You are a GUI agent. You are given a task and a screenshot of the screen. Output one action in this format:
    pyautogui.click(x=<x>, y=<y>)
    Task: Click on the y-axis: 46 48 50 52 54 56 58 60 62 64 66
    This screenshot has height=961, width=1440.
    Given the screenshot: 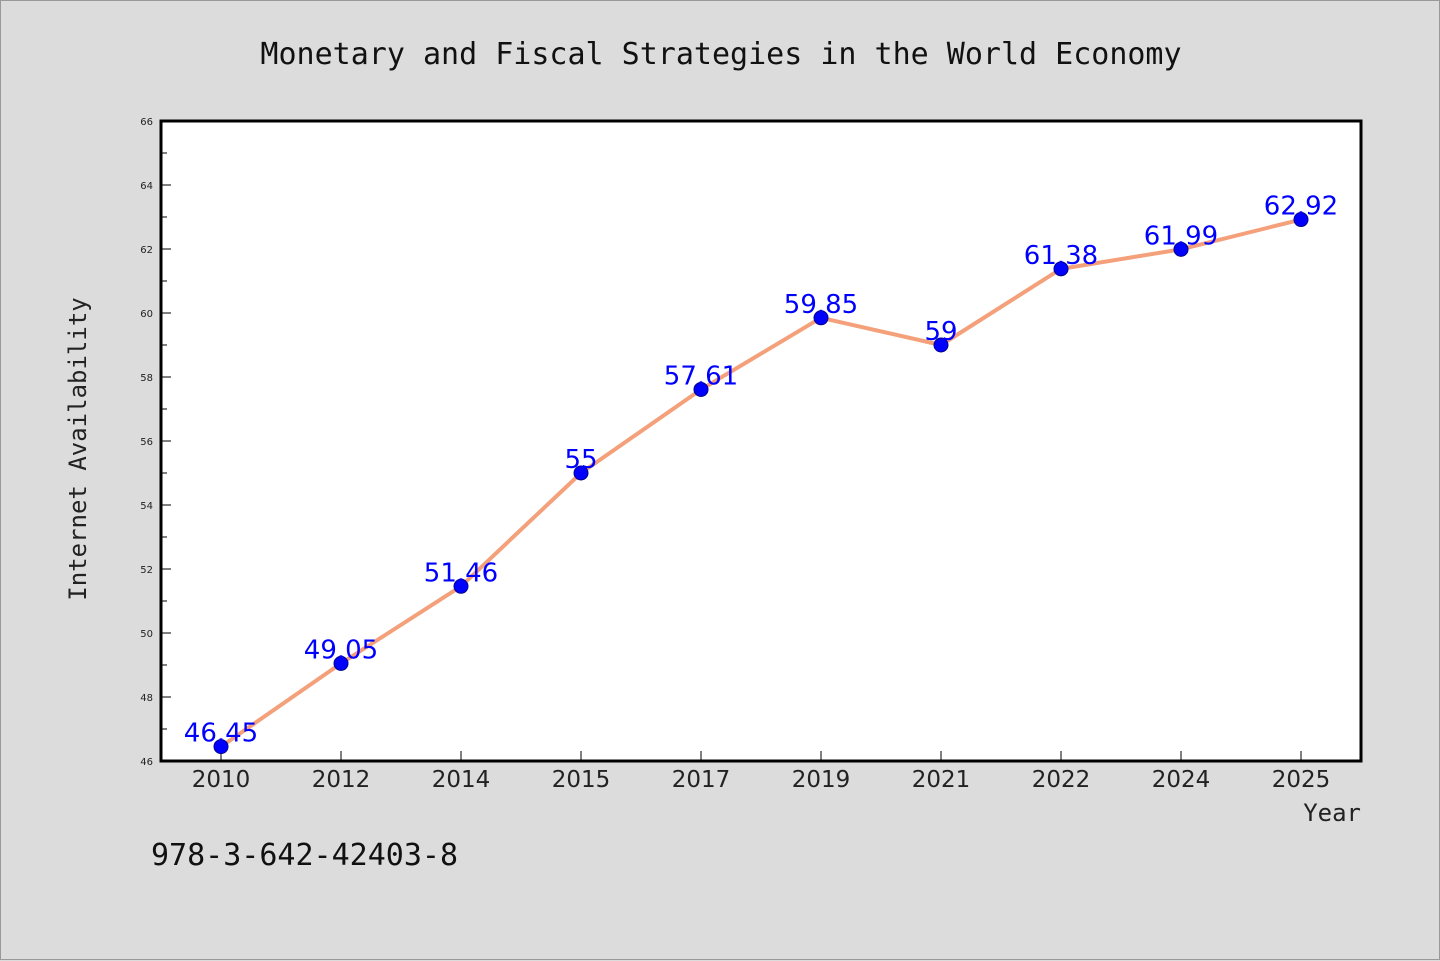 What is the action you would take?
    pyautogui.click(x=155, y=442)
    